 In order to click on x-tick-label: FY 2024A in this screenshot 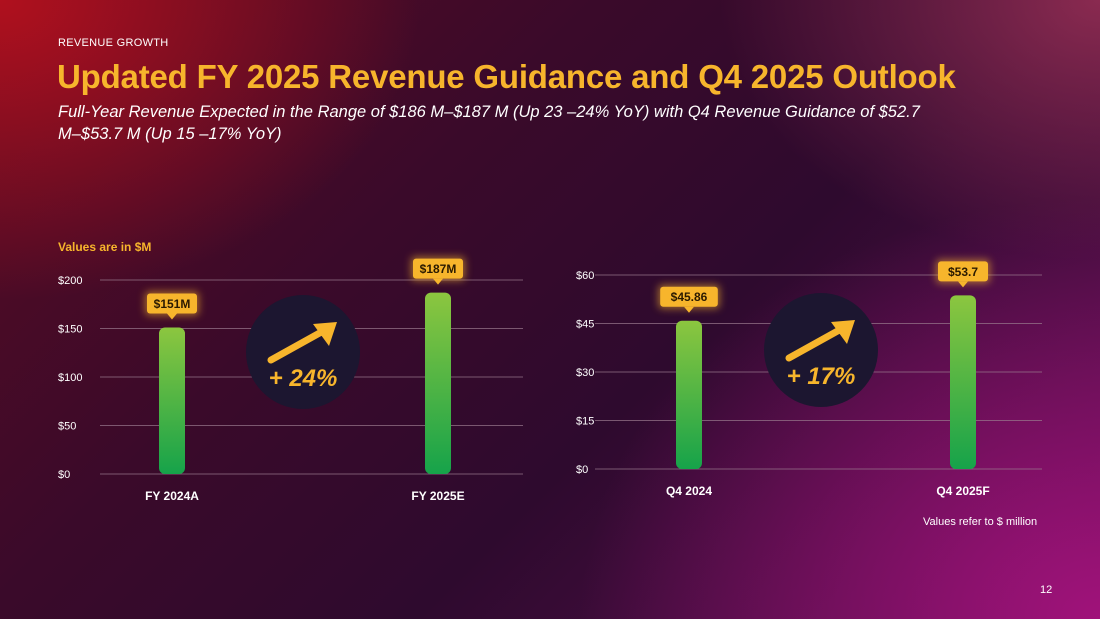, I will do `click(172, 496)`.